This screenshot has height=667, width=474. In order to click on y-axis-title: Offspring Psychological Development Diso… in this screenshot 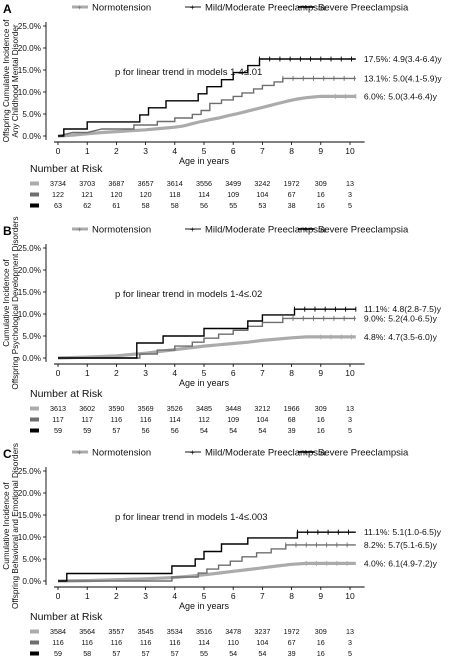, I will do `click(15, 302)`.